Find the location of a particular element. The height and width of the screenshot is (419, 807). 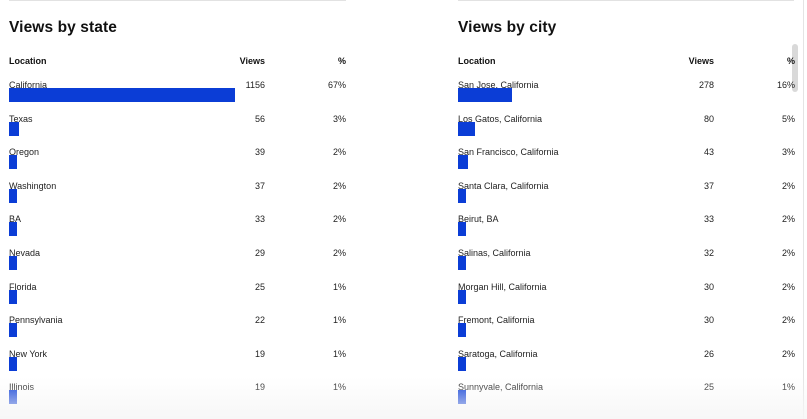

location-name: Texas is located at coordinates (21, 118).